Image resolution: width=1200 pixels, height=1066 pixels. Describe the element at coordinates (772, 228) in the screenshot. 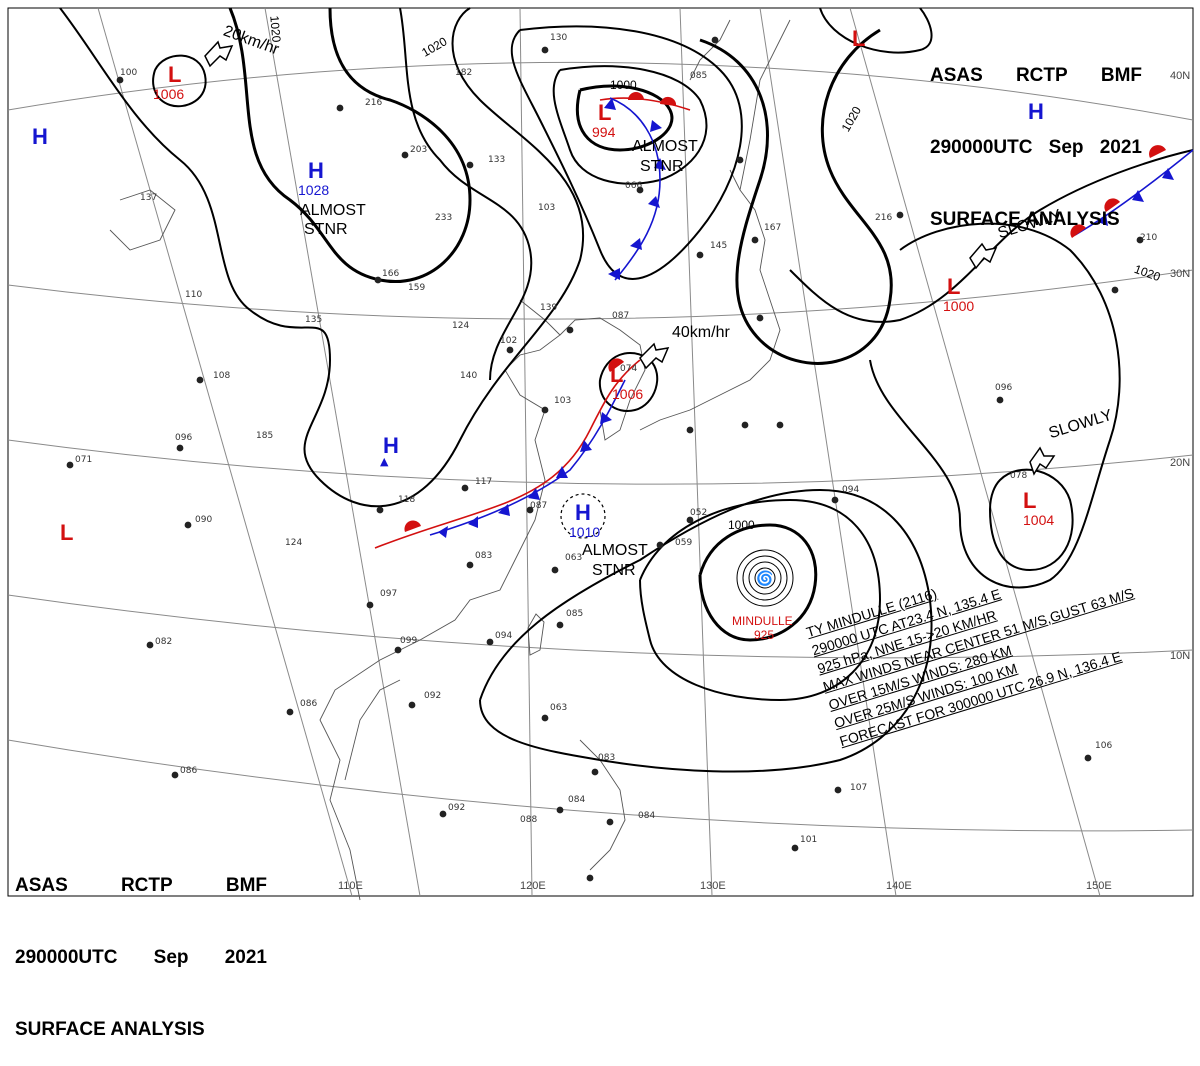

I see `svg-text: 167` at that location.